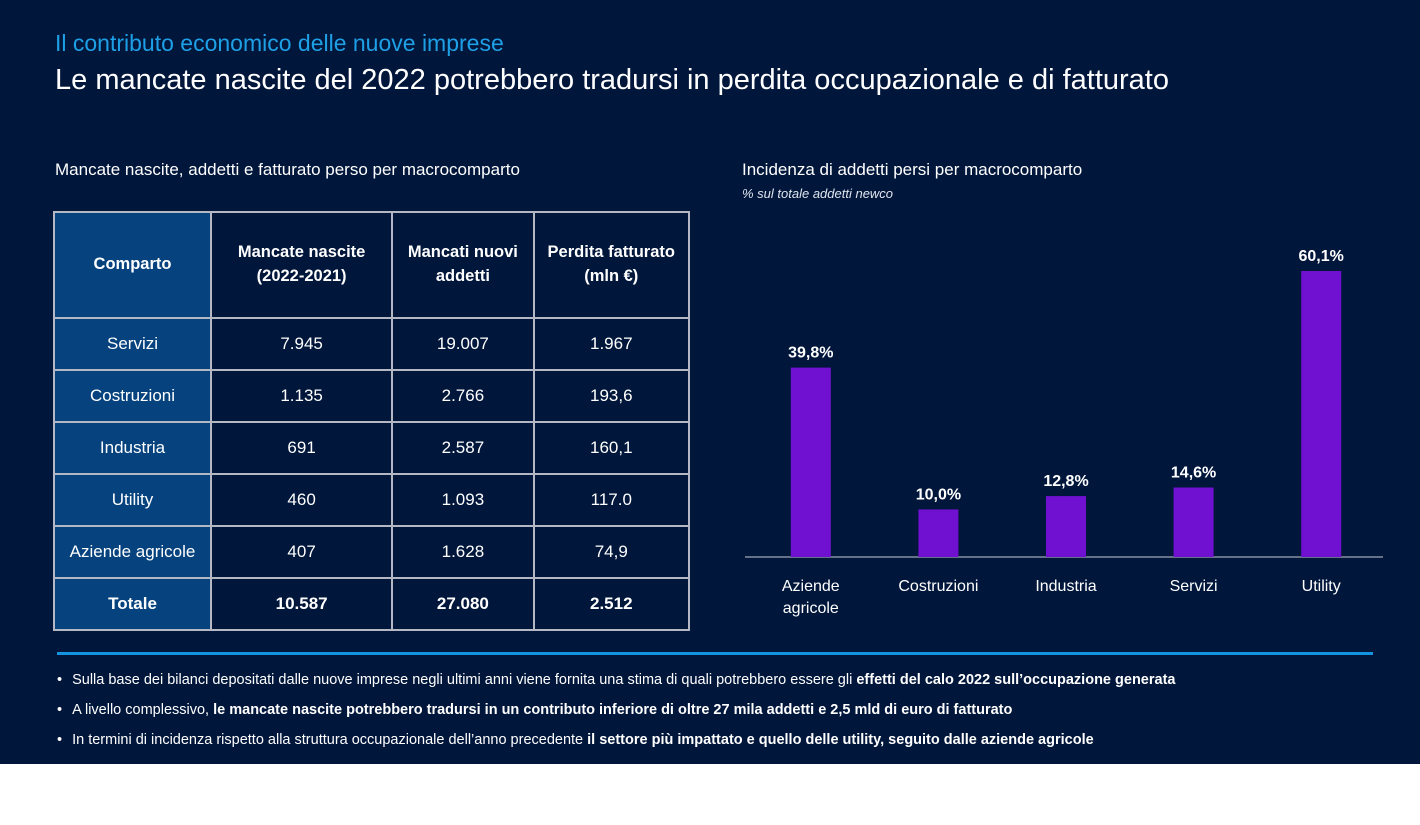 Image resolution: width=1420 pixels, height=825 pixels. I want to click on bar-industria, so click(1066, 526).